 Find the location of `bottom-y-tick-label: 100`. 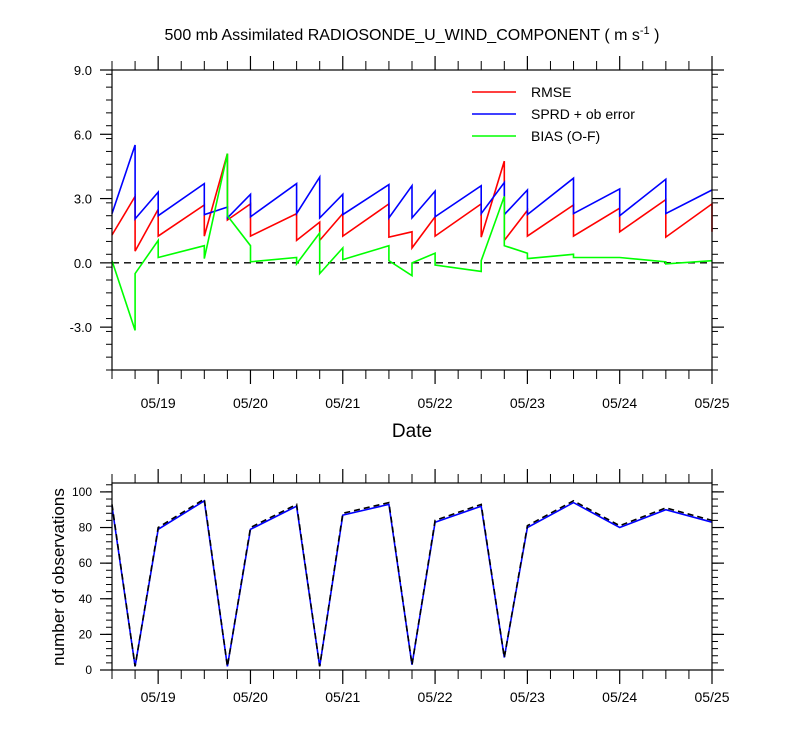

bottom-y-tick-label: 100 is located at coordinates (82, 492).